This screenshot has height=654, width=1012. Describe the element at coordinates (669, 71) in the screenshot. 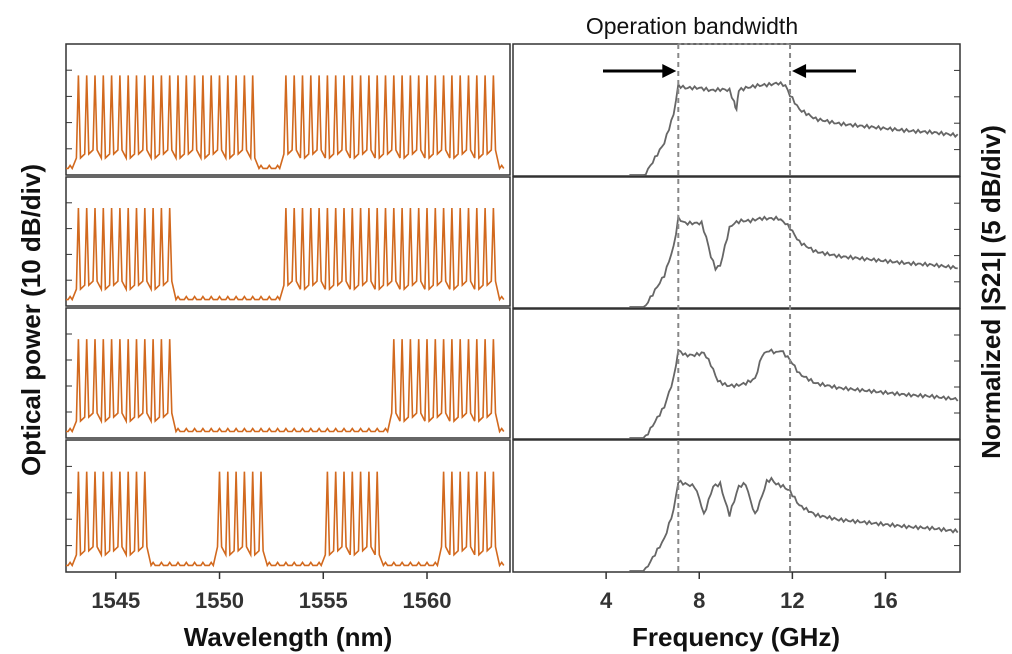

I see `left-arrow-head` at that location.